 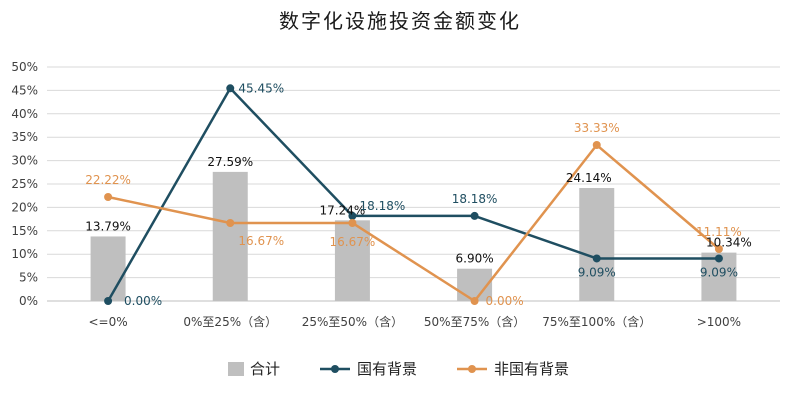 What do you see at coordinates (143, 301) in the screenshot?
I see `state-data-label: 0.00%` at bounding box center [143, 301].